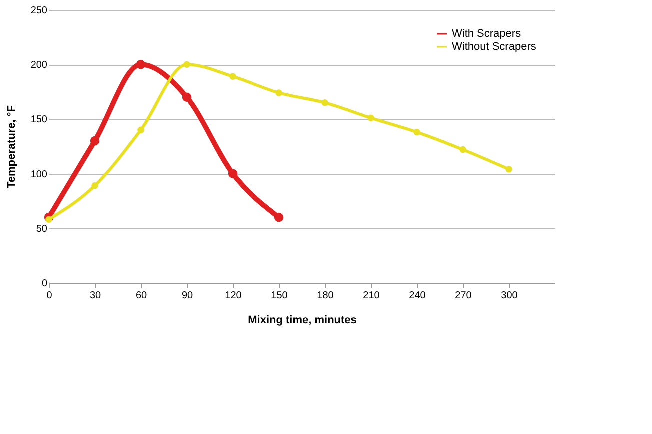 This screenshot has height=434, width=652. What do you see at coordinates (42, 229) in the screenshot?
I see `y-tick-label: 50` at bounding box center [42, 229].